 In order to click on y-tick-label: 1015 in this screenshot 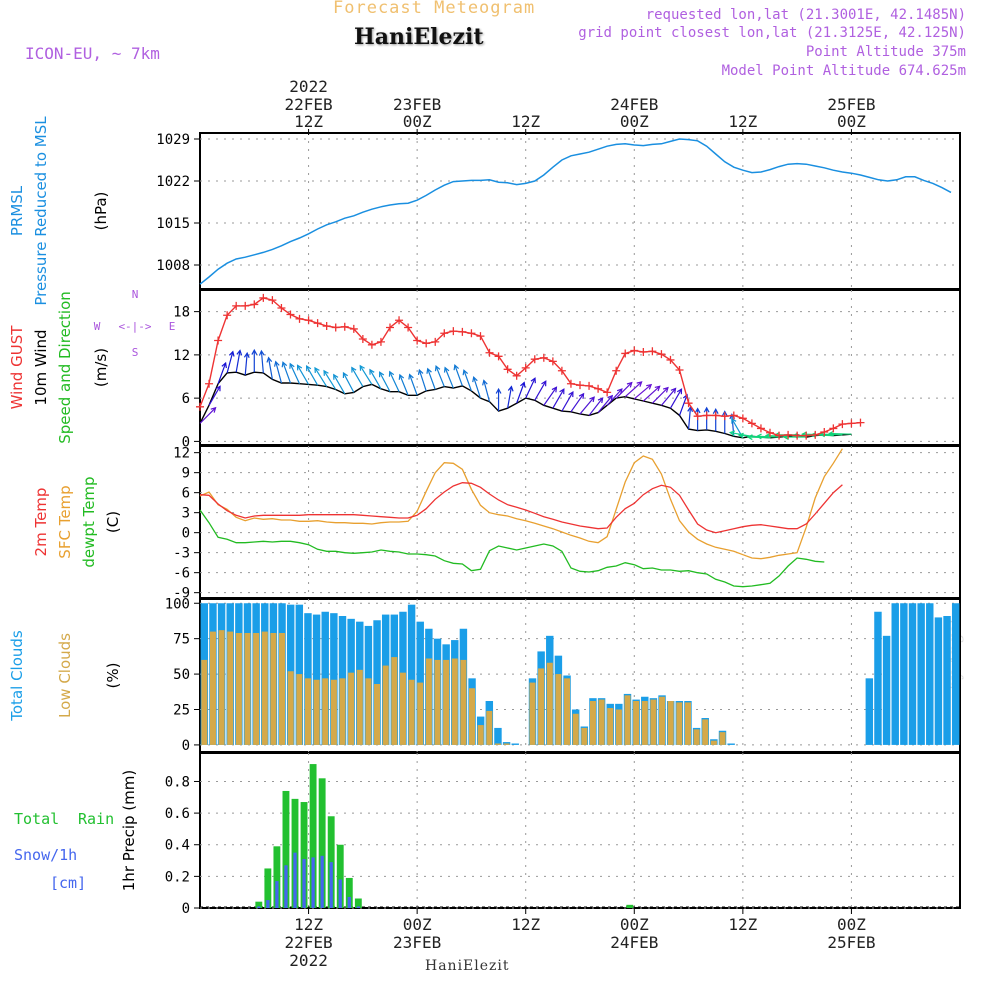, I will do `click(173, 224)`.